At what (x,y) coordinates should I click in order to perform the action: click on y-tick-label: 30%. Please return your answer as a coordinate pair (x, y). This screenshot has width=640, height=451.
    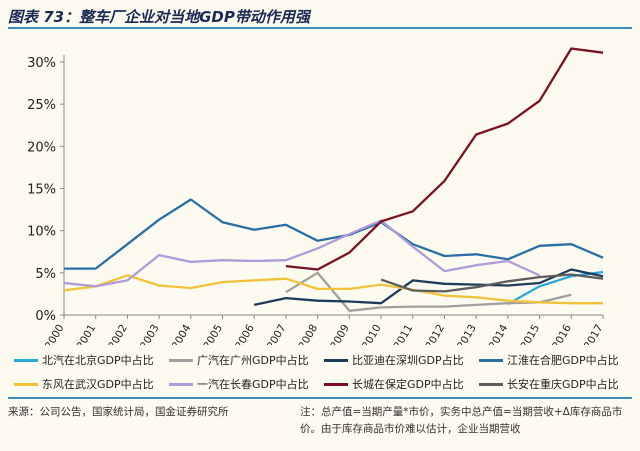
    Looking at the image, I should click on (41, 63).